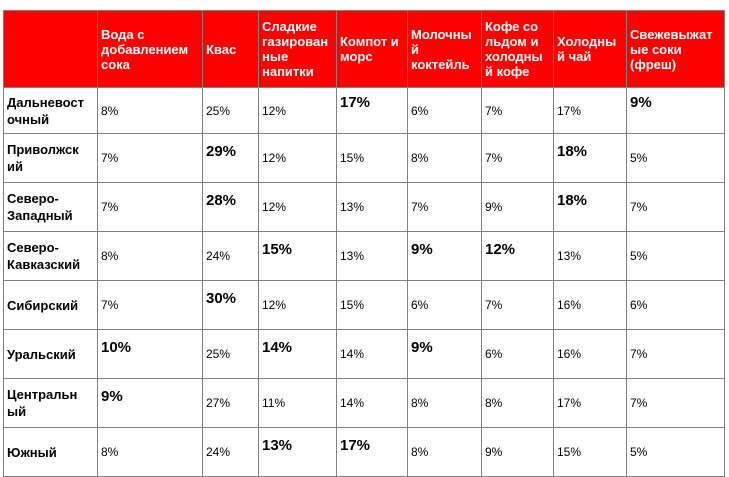 Image resolution: width=729 pixels, height=477 pixels. Describe the element at coordinates (50, 158) in the screenshot. I see `region-label: ПриволжскийПриволжский` at that location.